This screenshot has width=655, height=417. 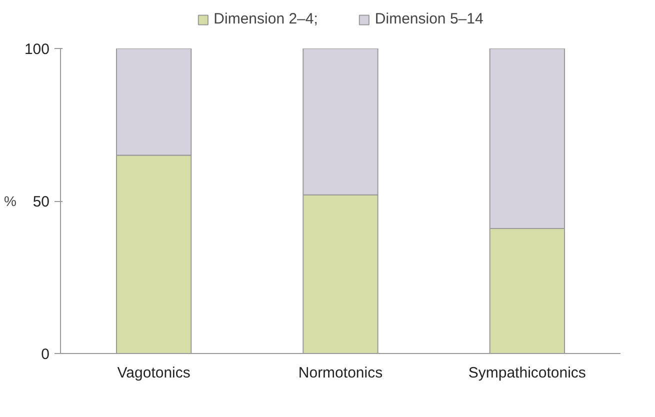 What do you see at coordinates (527, 373) in the screenshot?
I see `x-tick-label: Sympathicotonics` at bounding box center [527, 373].